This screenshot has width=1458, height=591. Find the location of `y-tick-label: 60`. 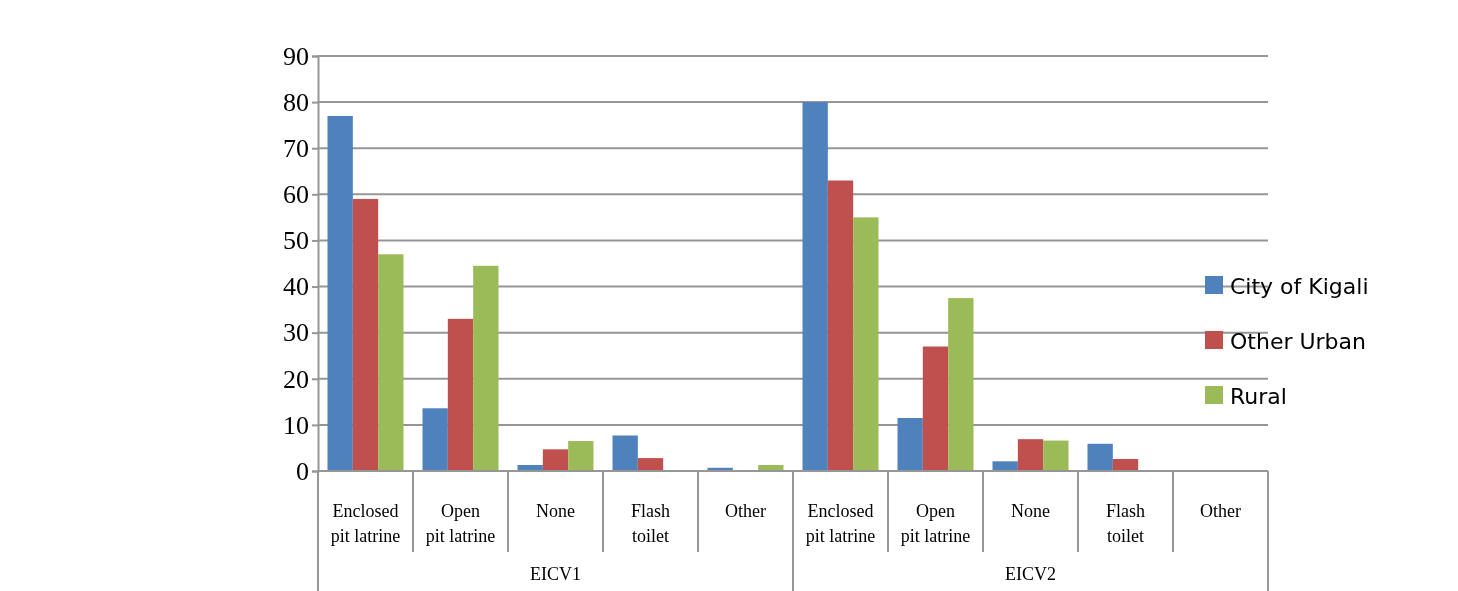

y-tick-label: 60 is located at coordinates (296, 195).